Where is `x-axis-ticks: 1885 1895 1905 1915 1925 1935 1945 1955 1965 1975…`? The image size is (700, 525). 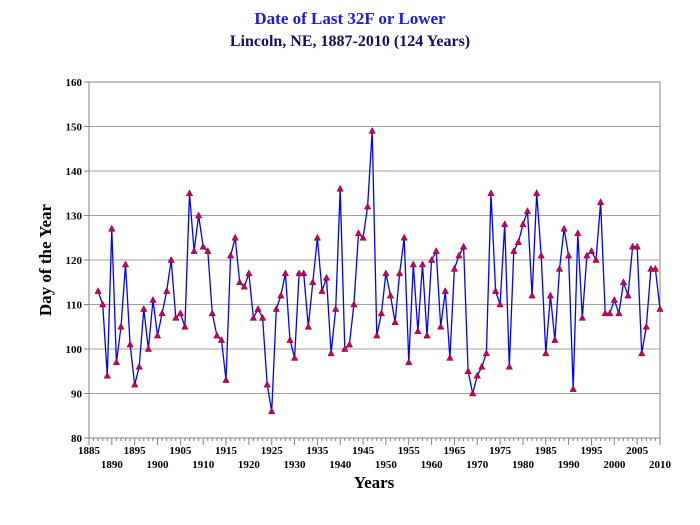
x-axis-ticks: 1885 1895 1905 1915 1925 1935 1945 1955 1965 1975… is located at coordinates (375, 454).